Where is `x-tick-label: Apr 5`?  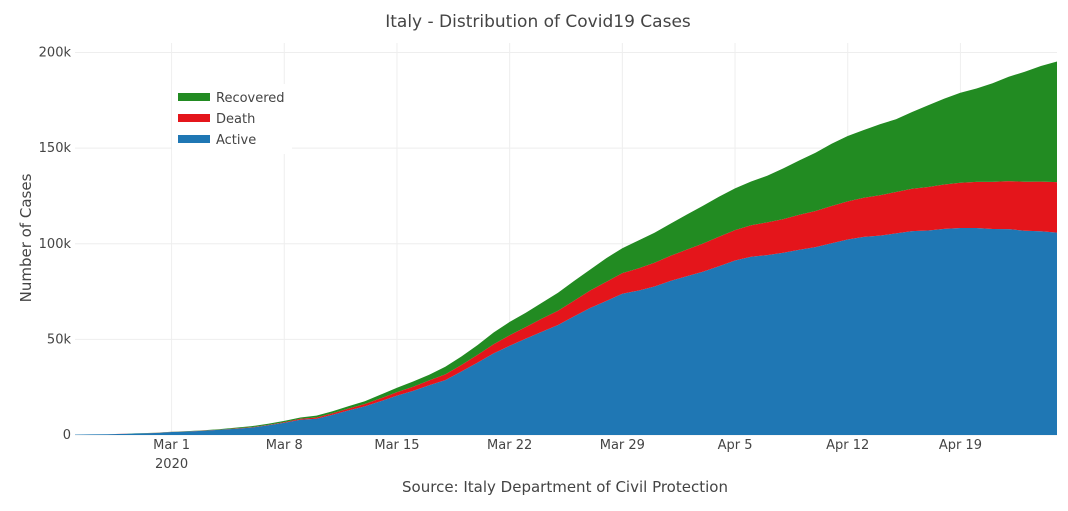
x-tick-label: Apr 5 is located at coordinates (735, 445).